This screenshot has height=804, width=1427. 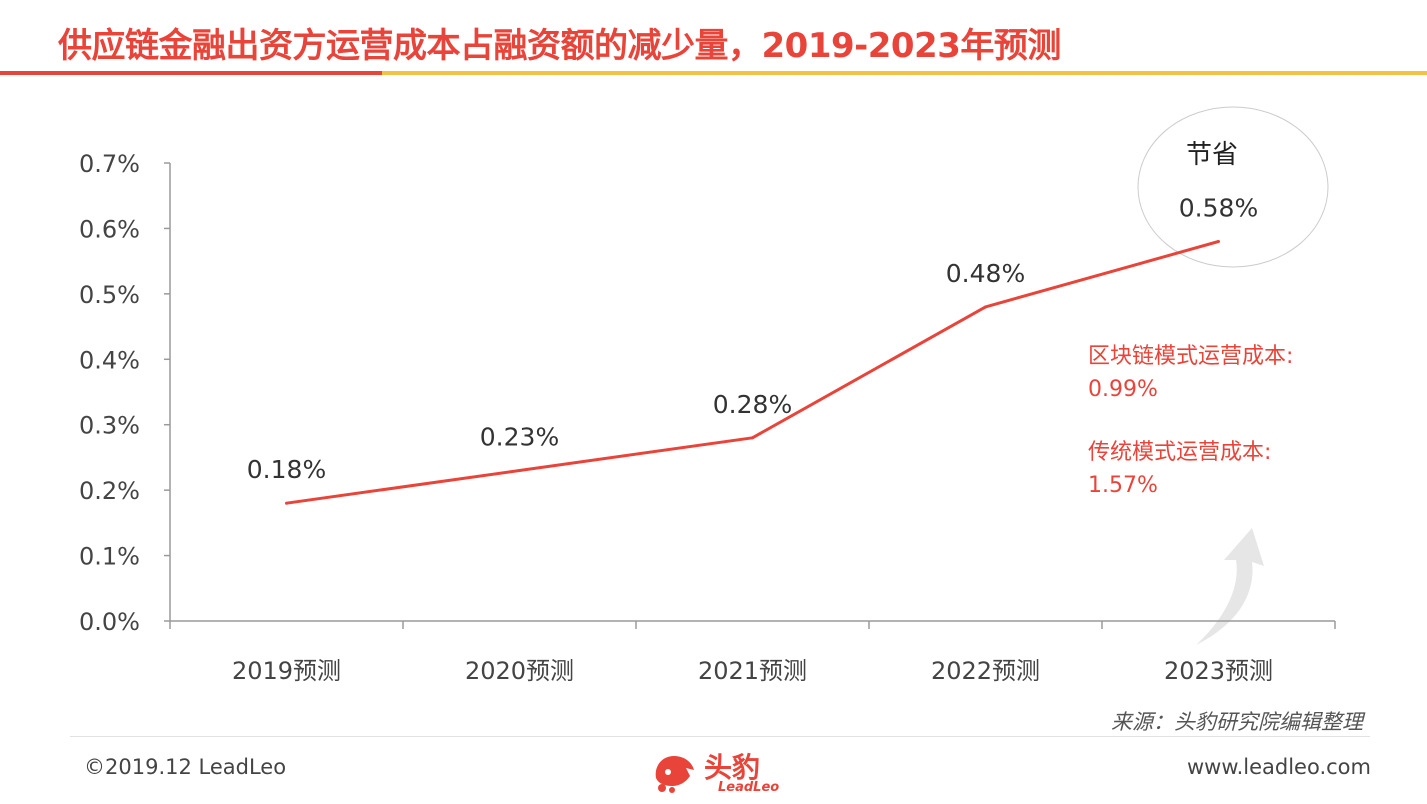 What do you see at coordinates (674, 774) in the screenshot?
I see `leopard-head-icon` at bounding box center [674, 774].